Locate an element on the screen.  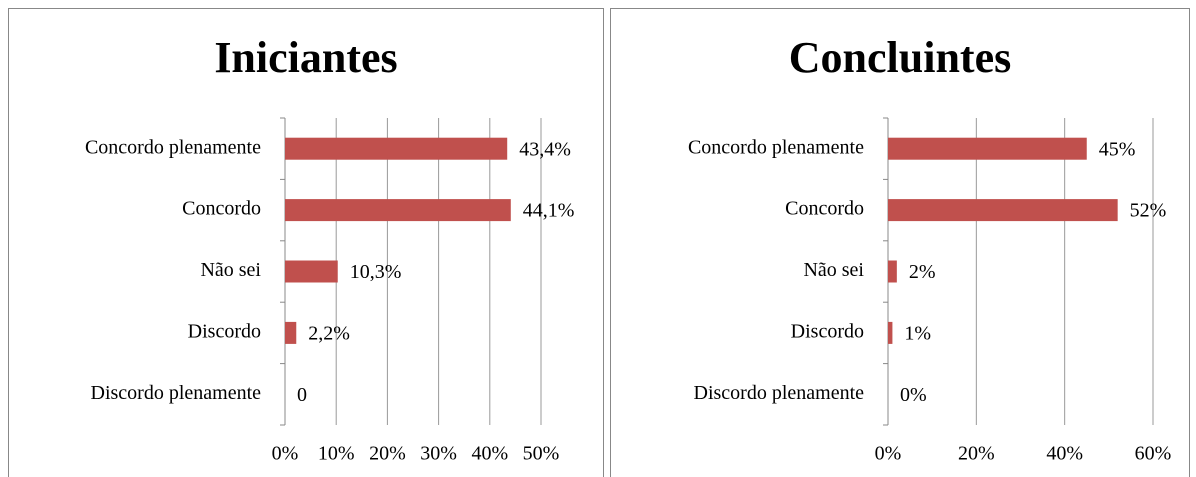
value-label: 2,2% is located at coordinates (329, 333).